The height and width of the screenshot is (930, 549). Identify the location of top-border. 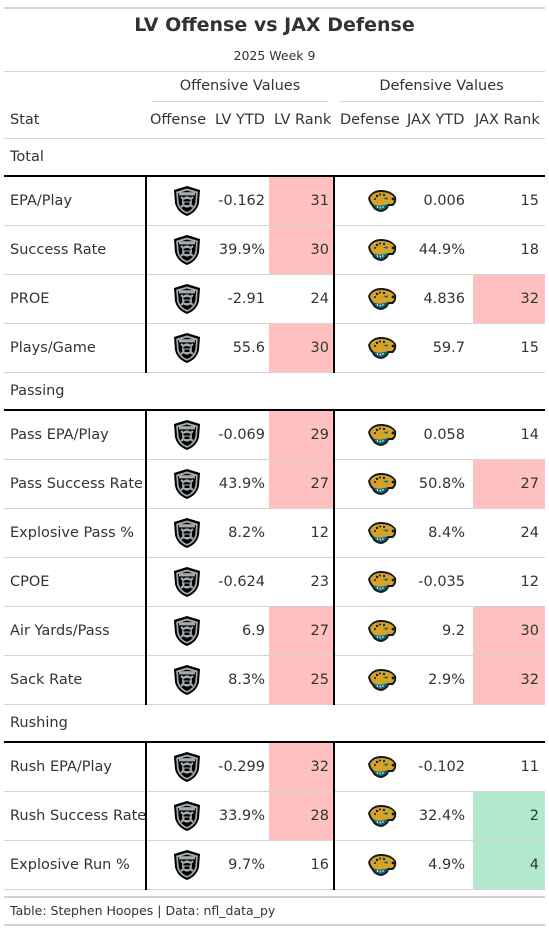
(274, 8).